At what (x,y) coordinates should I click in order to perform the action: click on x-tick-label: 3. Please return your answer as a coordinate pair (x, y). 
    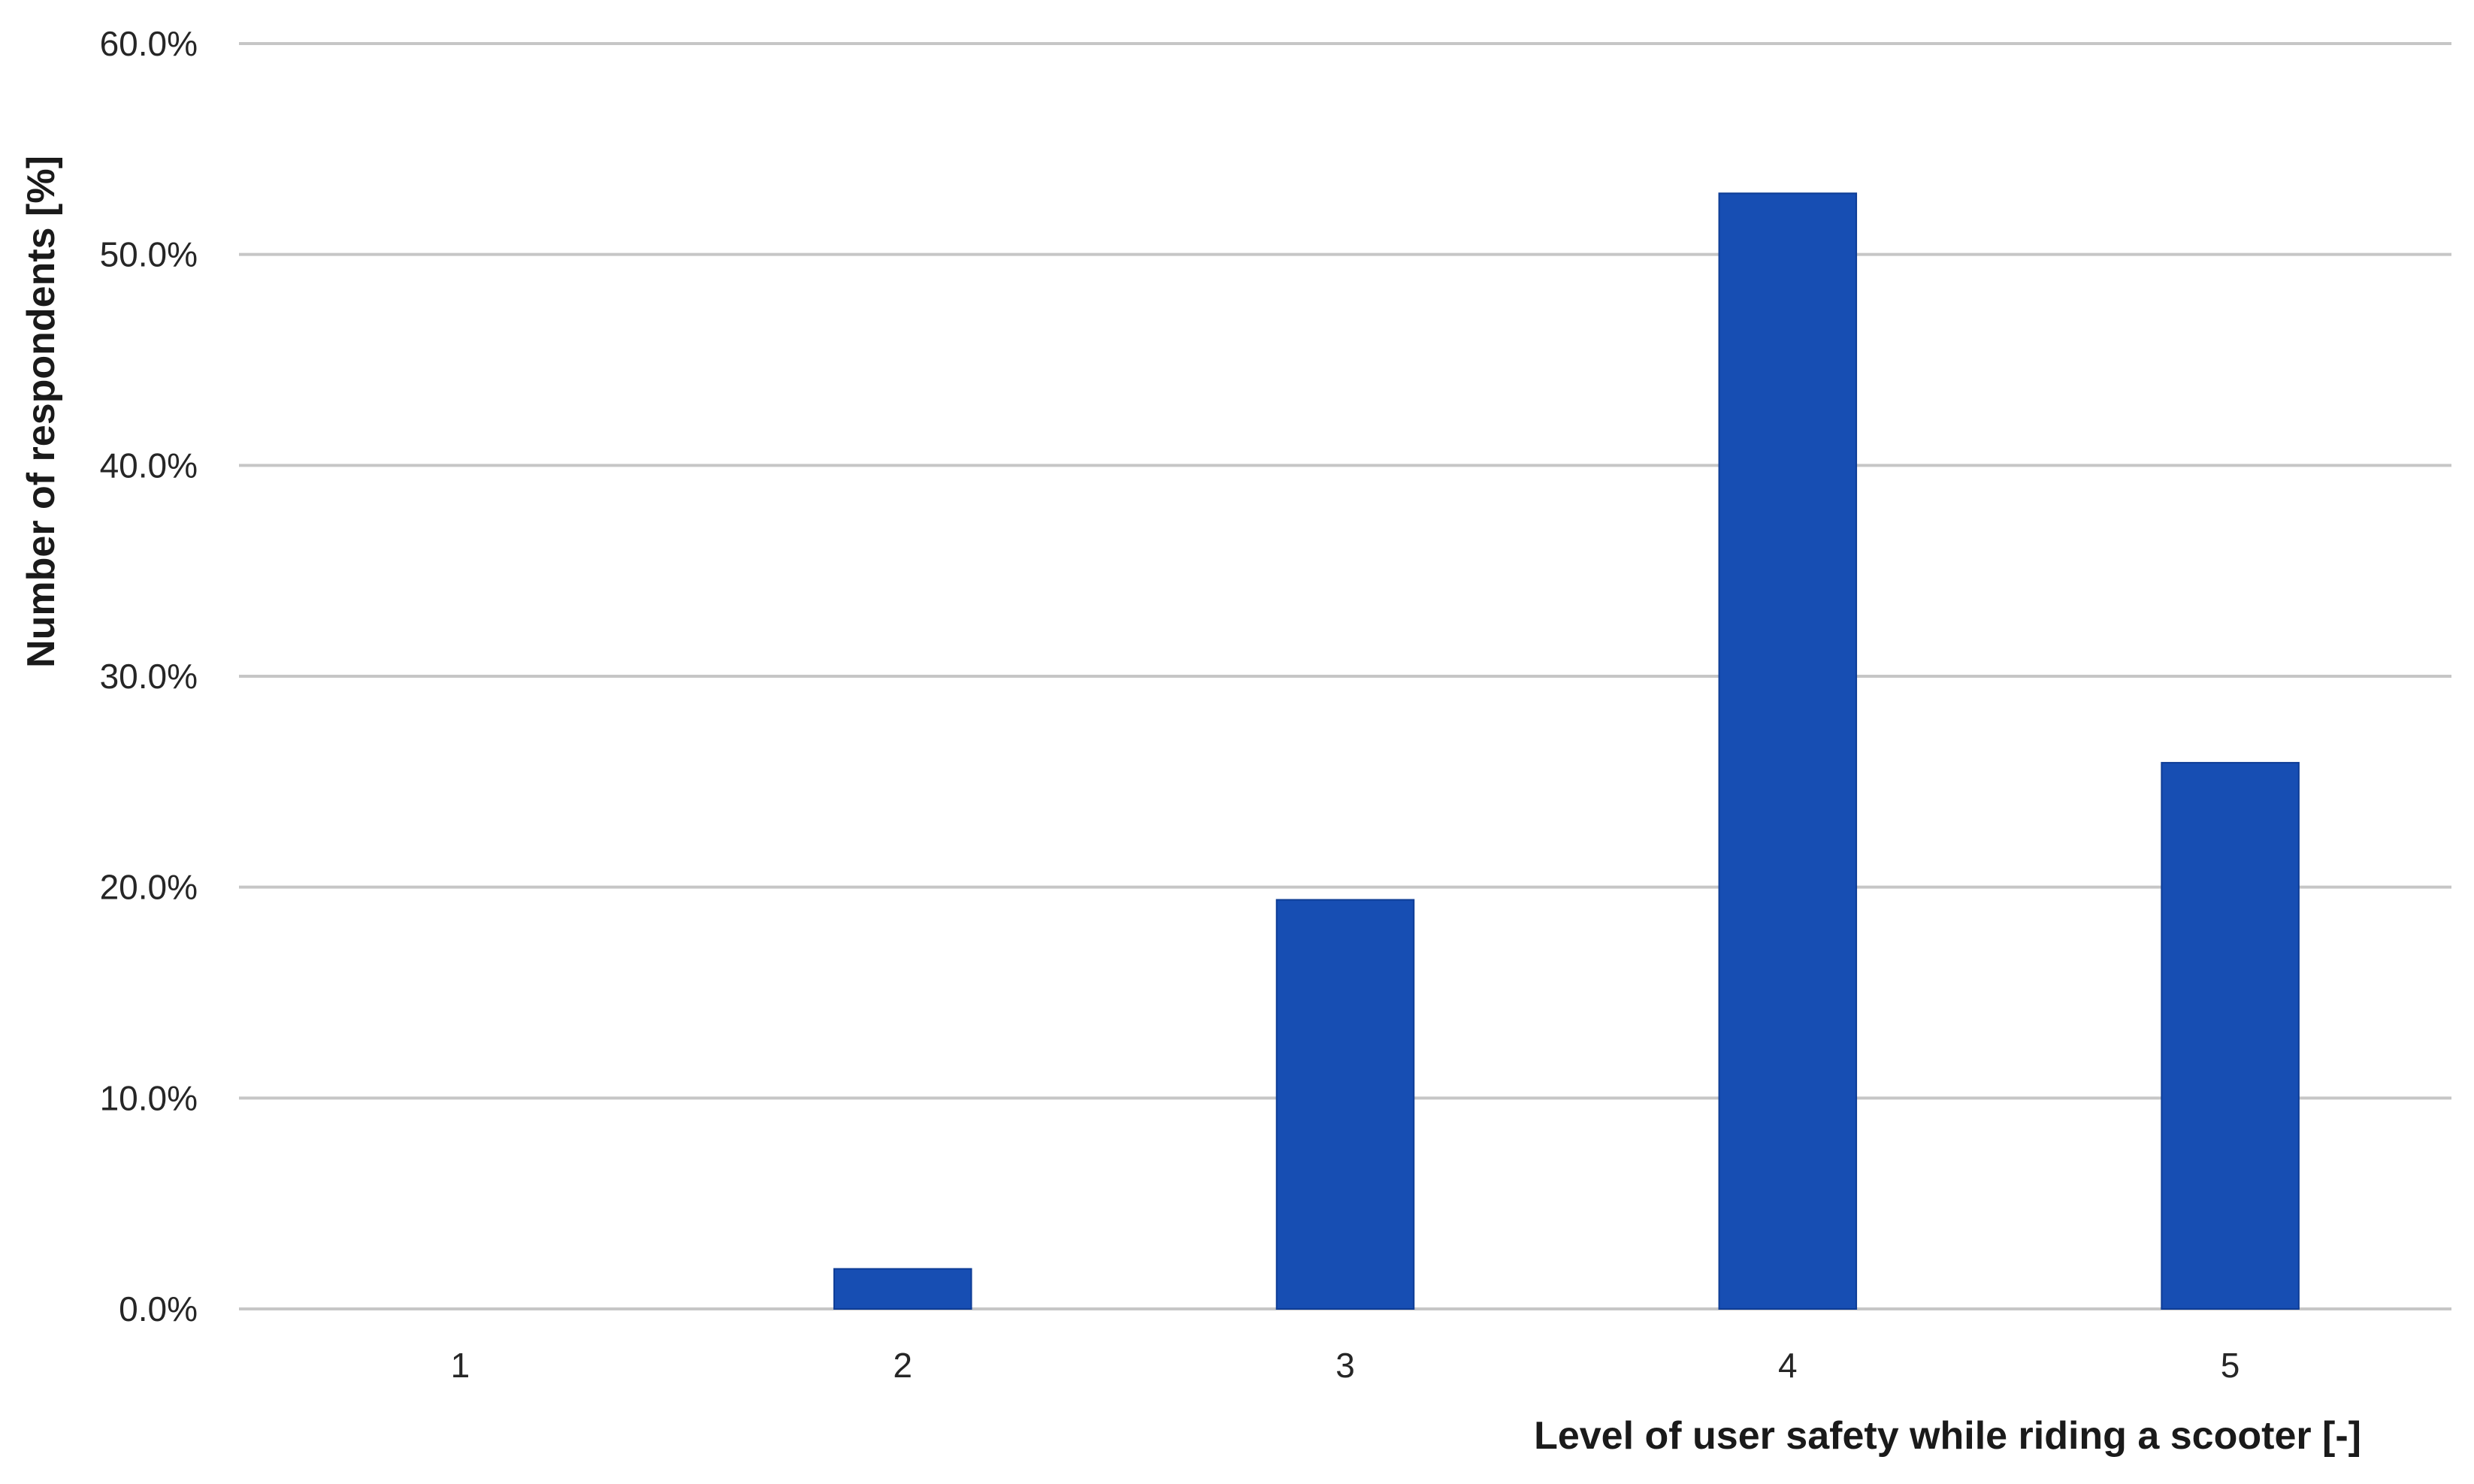
    Looking at the image, I should click on (1345, 1366).